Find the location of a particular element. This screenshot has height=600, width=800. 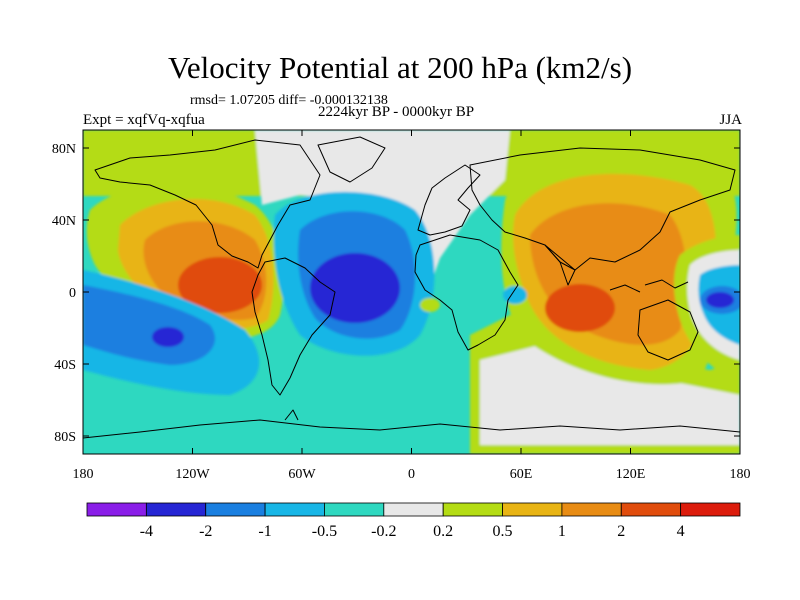

lon-label-120e: 120E is located at coordinates (631, 474).